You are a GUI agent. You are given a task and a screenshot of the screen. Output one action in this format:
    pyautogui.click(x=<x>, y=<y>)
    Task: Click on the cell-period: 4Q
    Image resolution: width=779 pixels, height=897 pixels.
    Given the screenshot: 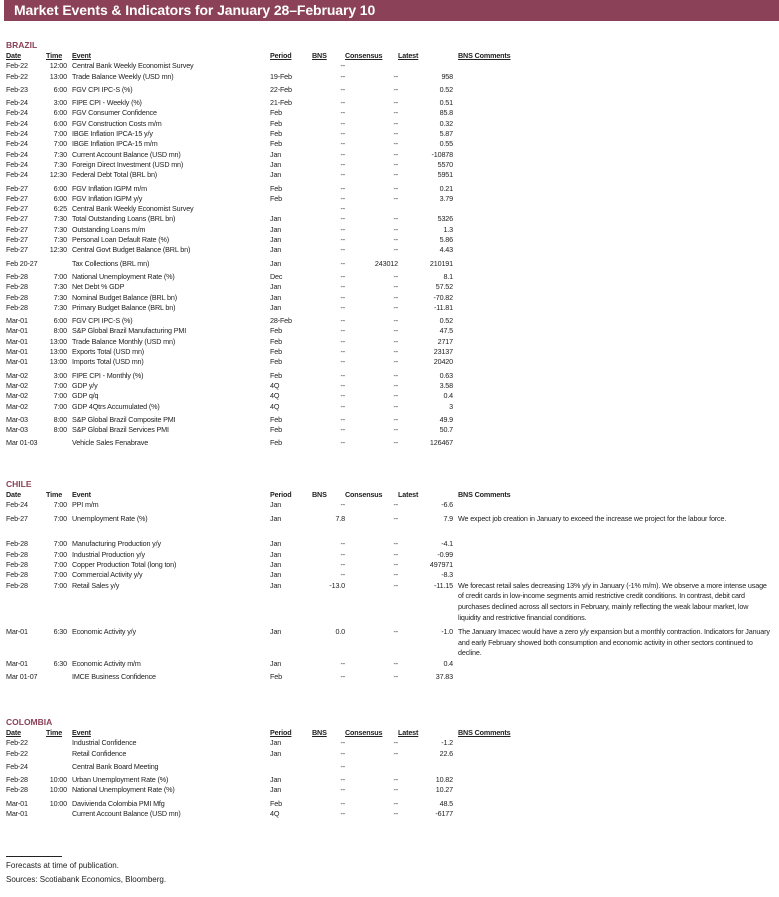 What is the action you would take?
    pyautogui.click(x=275, y=814)
    